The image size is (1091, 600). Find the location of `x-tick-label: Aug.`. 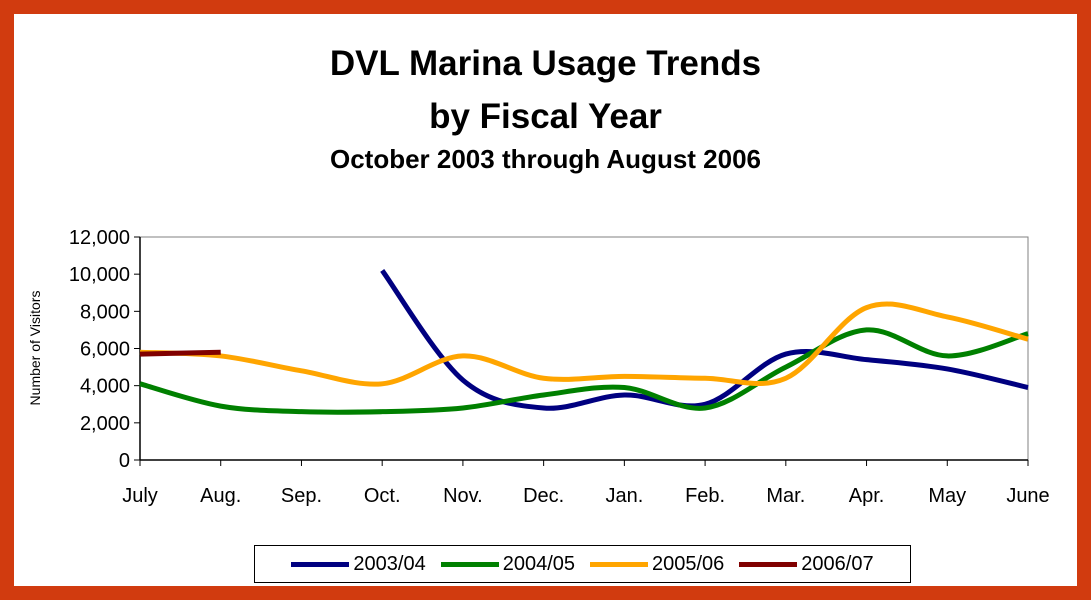

x-tick-label: Aug. is located at coordinates (220, 496).